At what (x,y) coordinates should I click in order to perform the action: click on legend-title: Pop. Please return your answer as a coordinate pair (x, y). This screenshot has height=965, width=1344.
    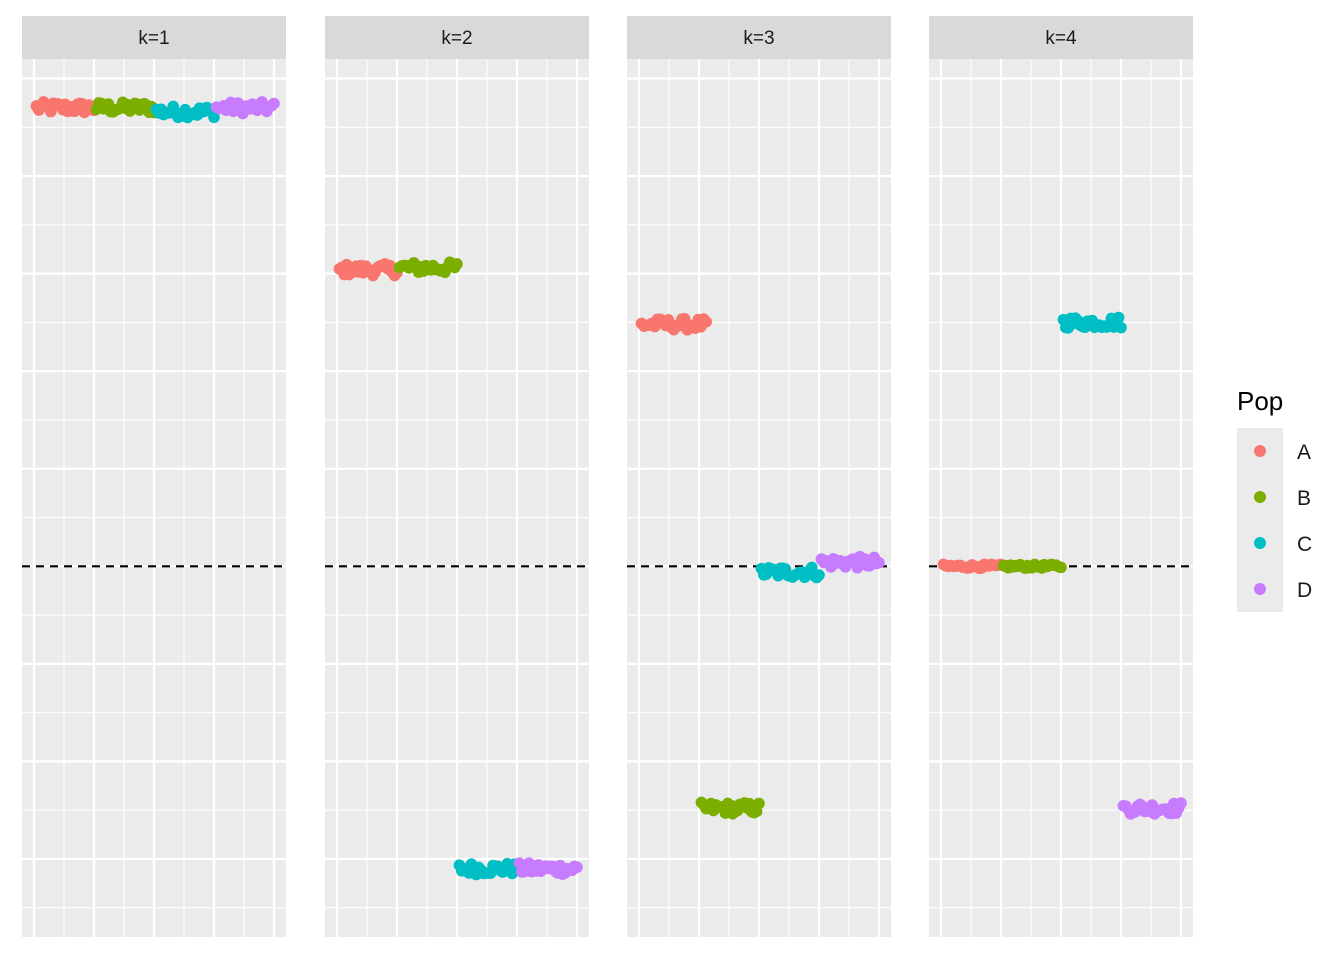
    Looking at the image, I should click on (1260, 401).